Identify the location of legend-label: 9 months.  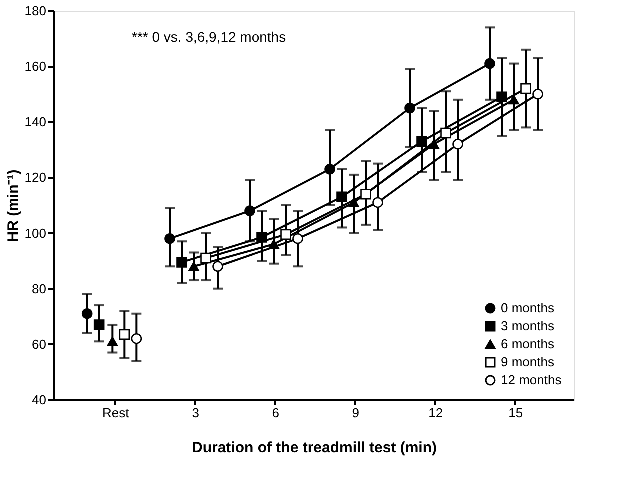
(528, 362).